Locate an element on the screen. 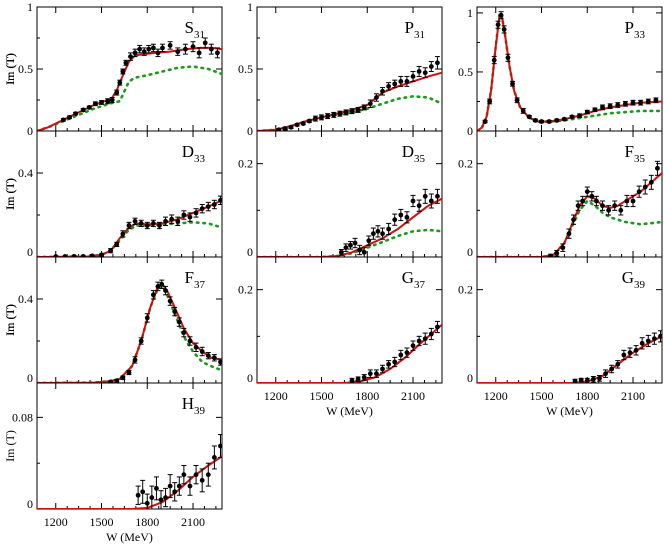 The height and width of the screenshot is (544, 664). y-tick-label: 0.5 is located at coordinates (25, 69).